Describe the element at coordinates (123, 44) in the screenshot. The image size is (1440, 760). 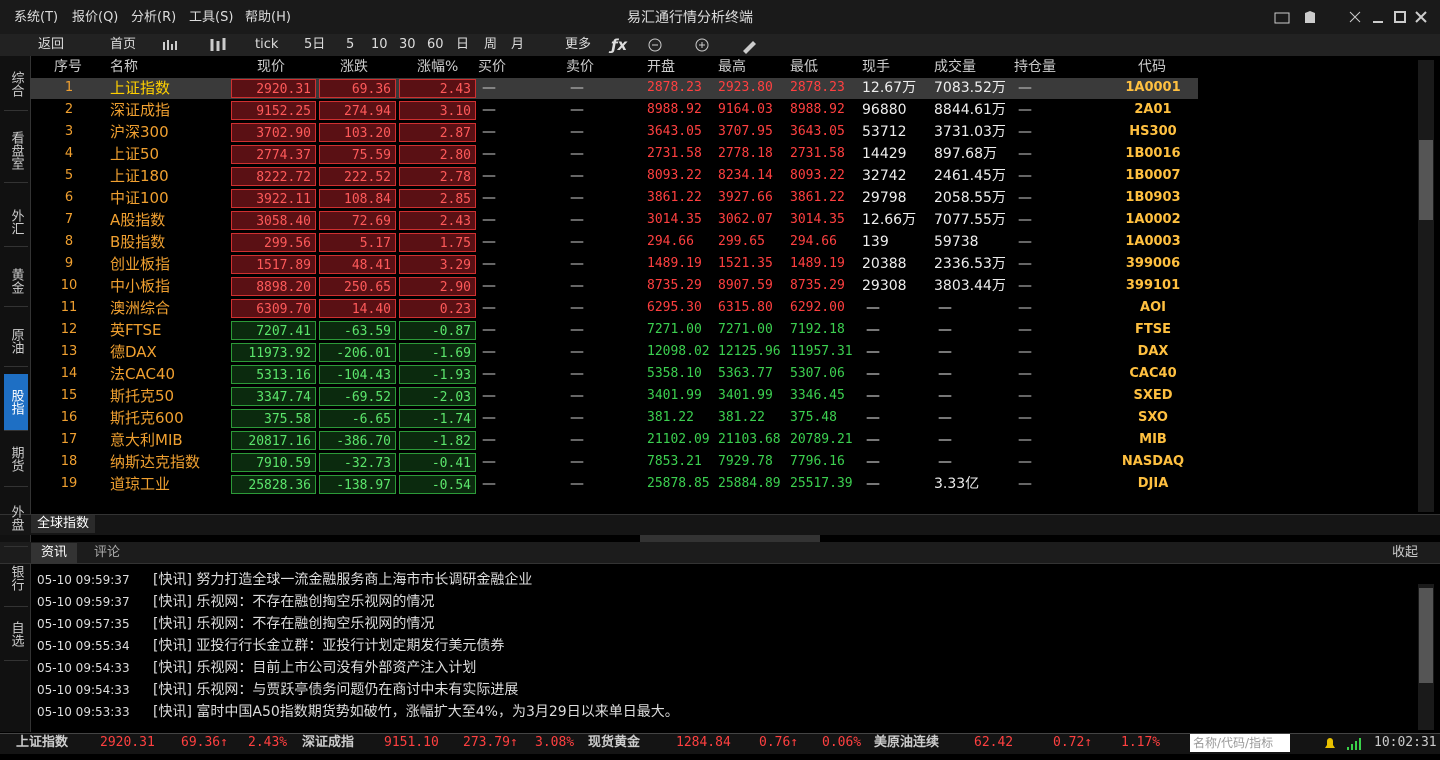
I see `toolbar-btn: 首页` at that location.